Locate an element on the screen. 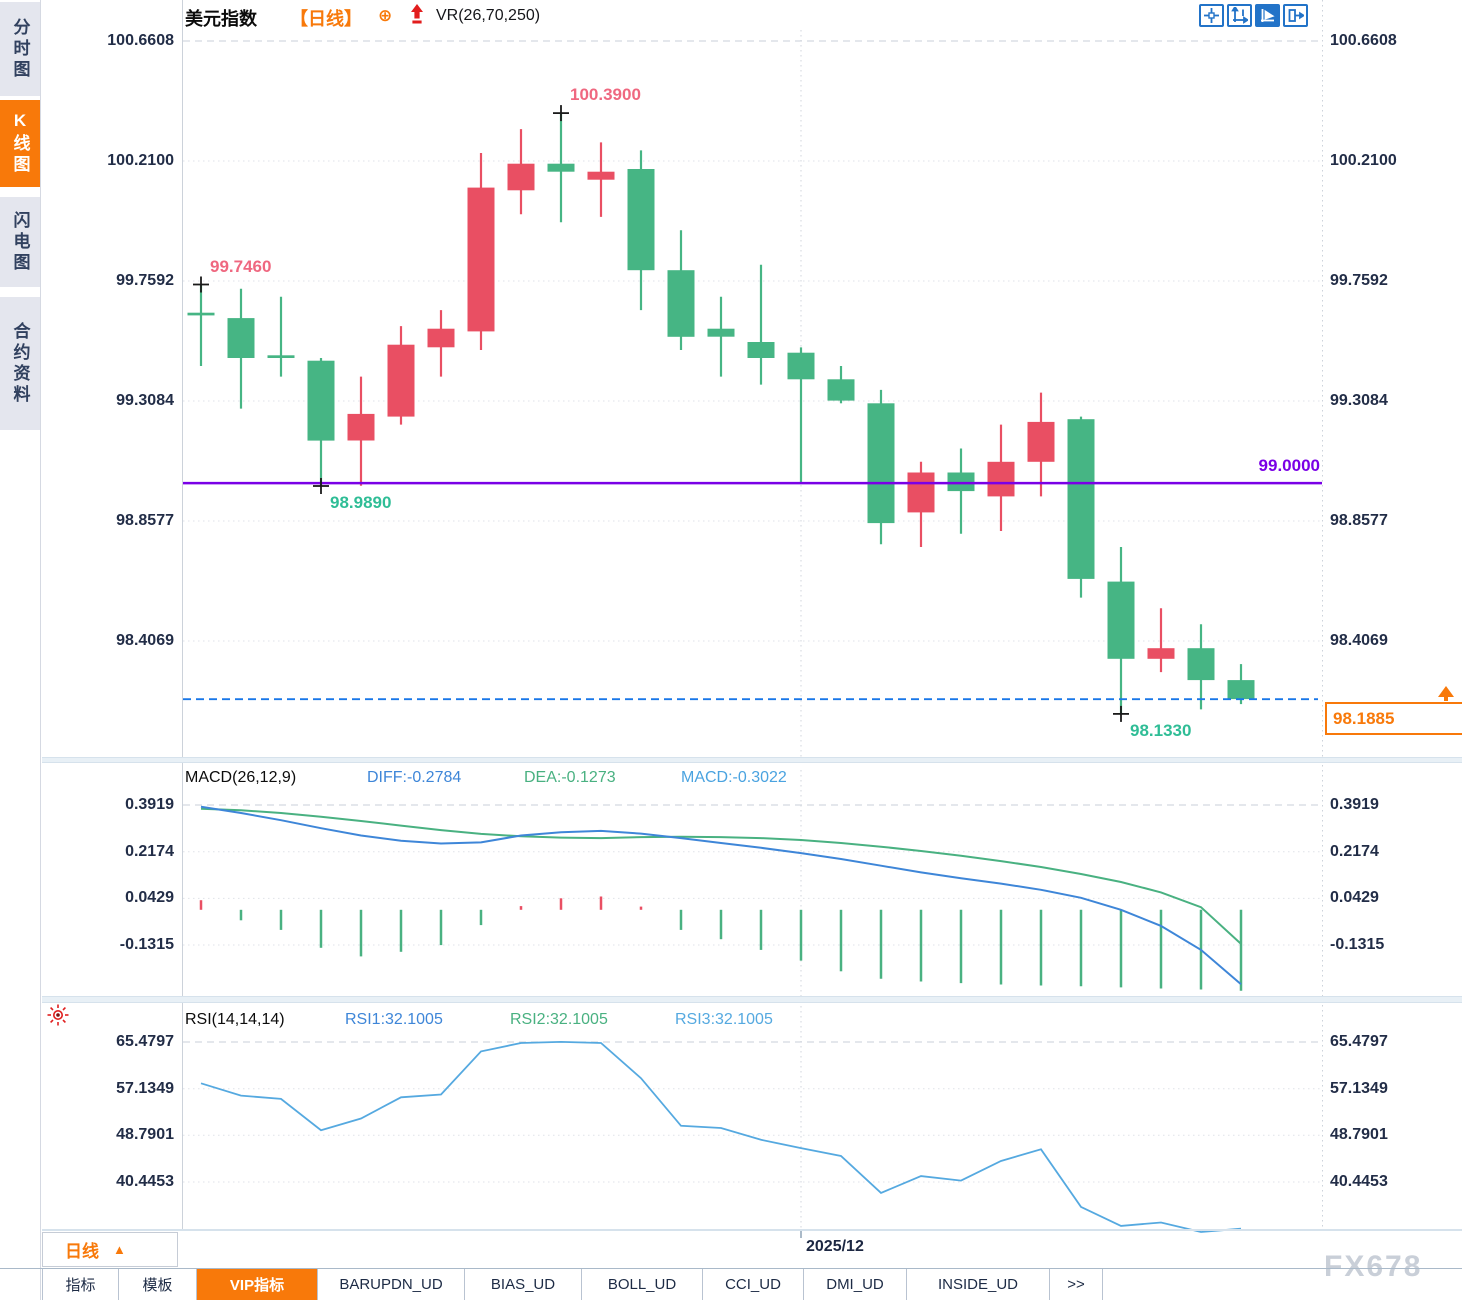  price-annotation: 99.7460 is located at coordinates (241, 266).